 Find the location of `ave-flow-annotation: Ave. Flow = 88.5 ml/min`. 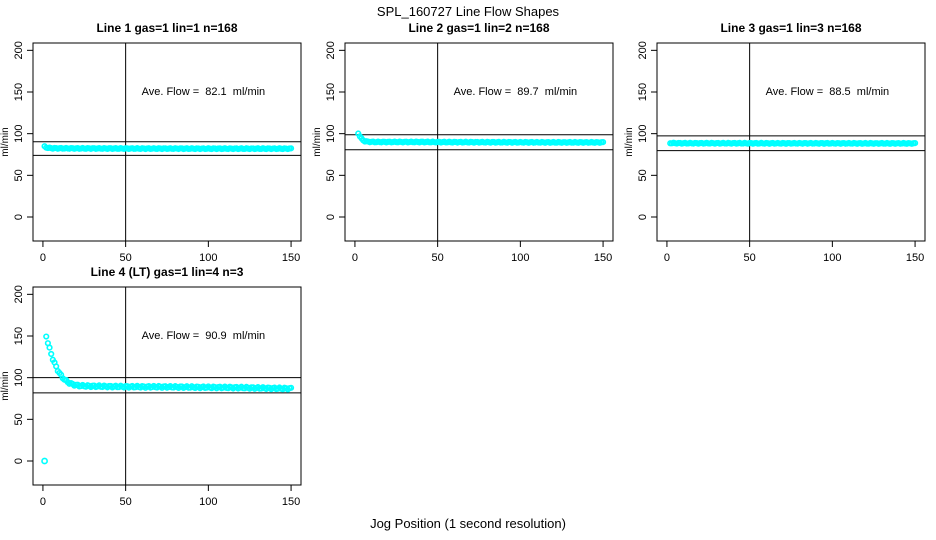

ave-flow-annotation: Ave. Flow = 88.5 ml/min is located at coordinates (828, 92).